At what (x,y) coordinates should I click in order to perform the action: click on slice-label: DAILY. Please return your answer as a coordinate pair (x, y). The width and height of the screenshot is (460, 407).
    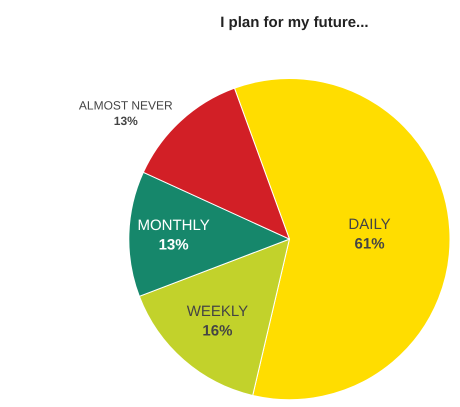
    Looking at the image, I should click on (369, 225).